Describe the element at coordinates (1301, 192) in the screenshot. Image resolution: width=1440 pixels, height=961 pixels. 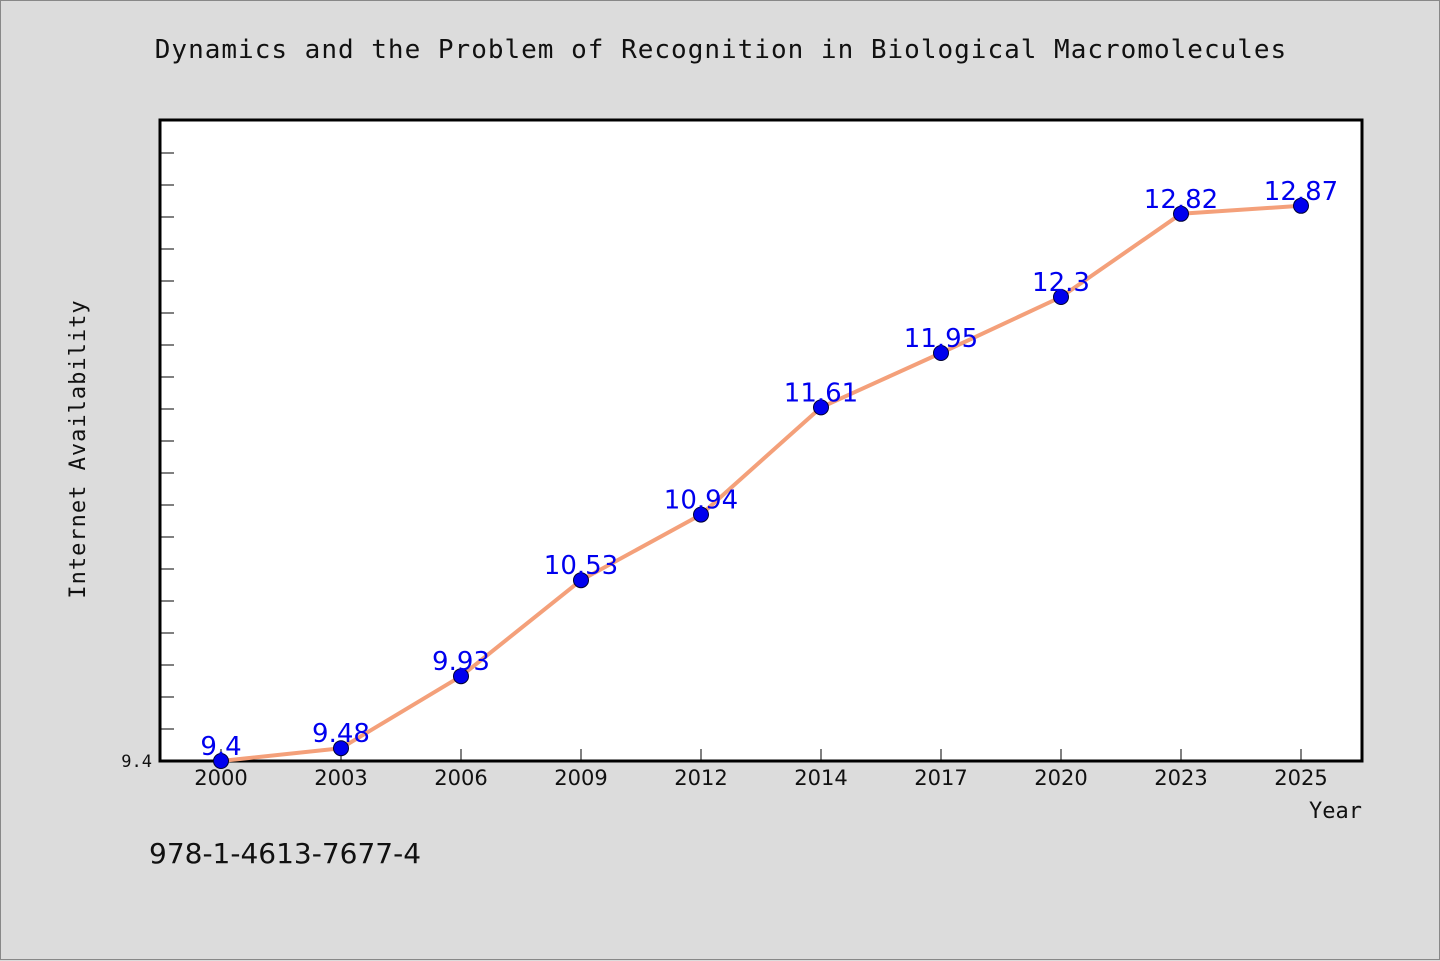
I see `data-label: 12.87` at that location.